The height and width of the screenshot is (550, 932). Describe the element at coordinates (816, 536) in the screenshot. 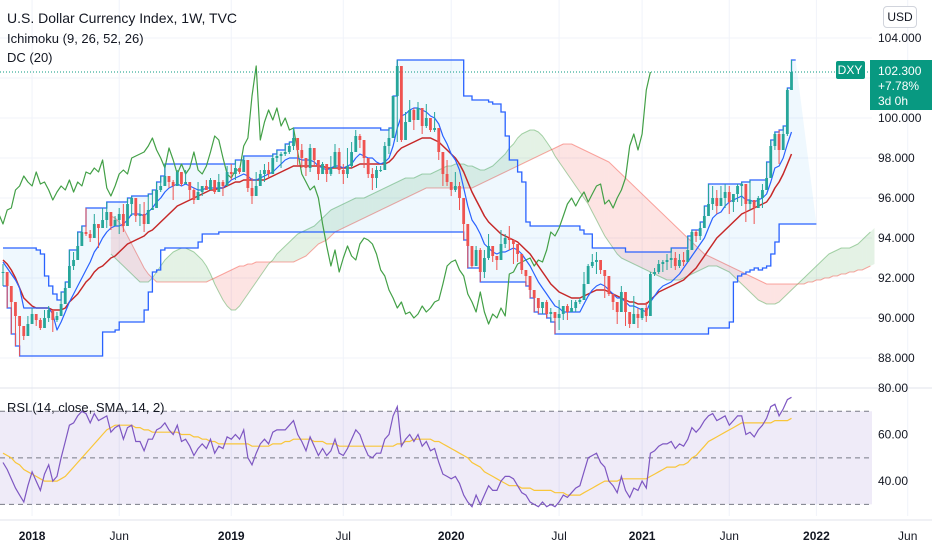

I see `time-tick-label: 2022` at that location.